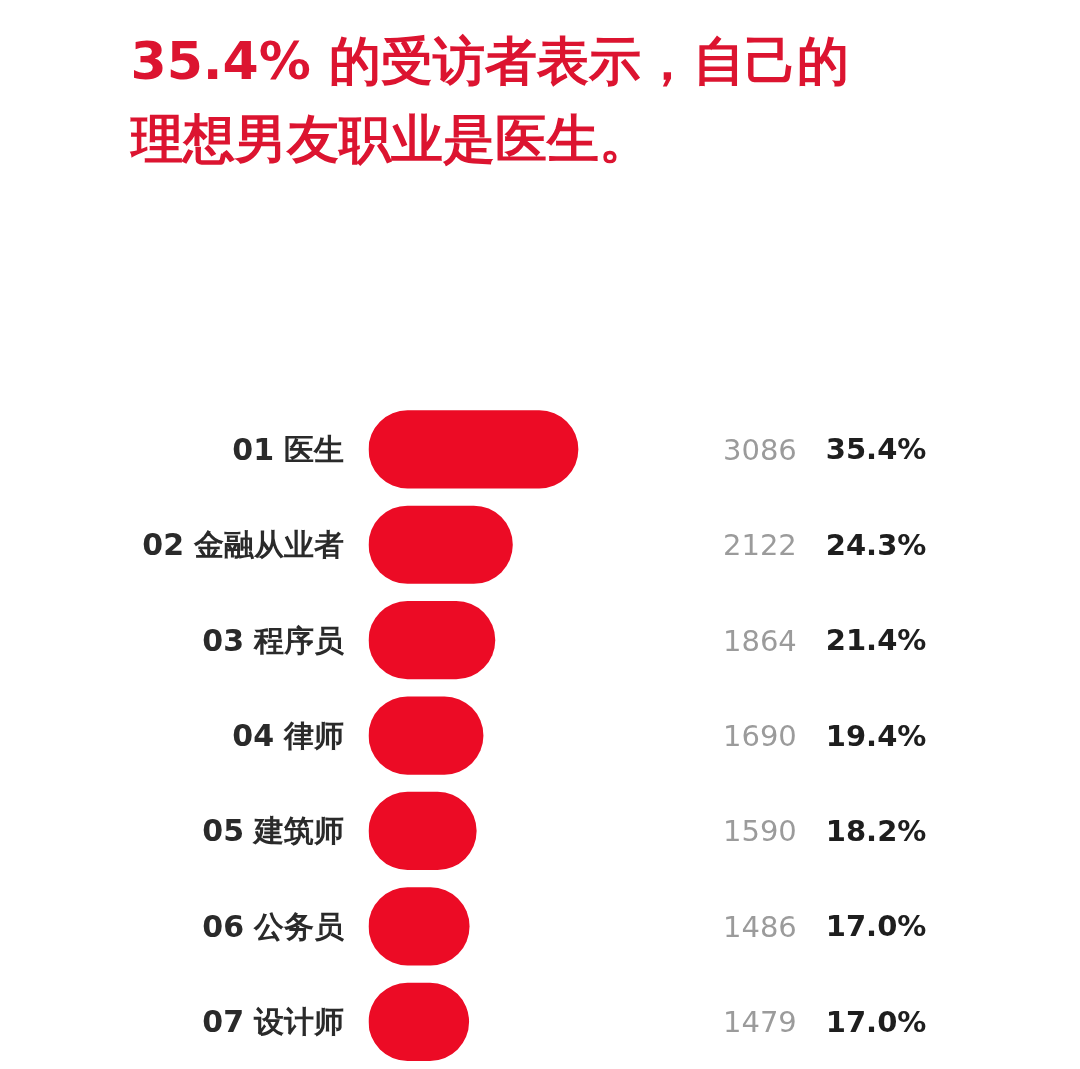 The width and height of the screenshot is (1080, 1069). Describe the element at coordinates (876, 449) in the screenshot. I see `text: 35.4%` at that location.